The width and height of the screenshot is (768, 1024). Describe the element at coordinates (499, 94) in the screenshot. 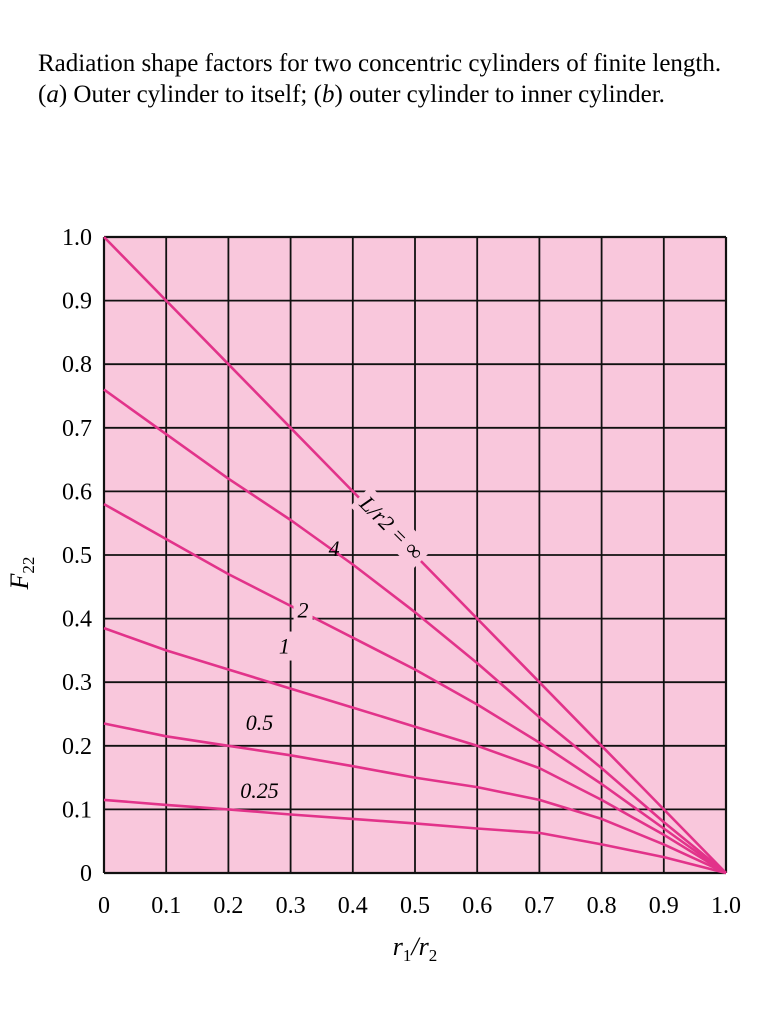

I see `caption-part-3: ) outer cylinder to inner cylinder.` at that location.